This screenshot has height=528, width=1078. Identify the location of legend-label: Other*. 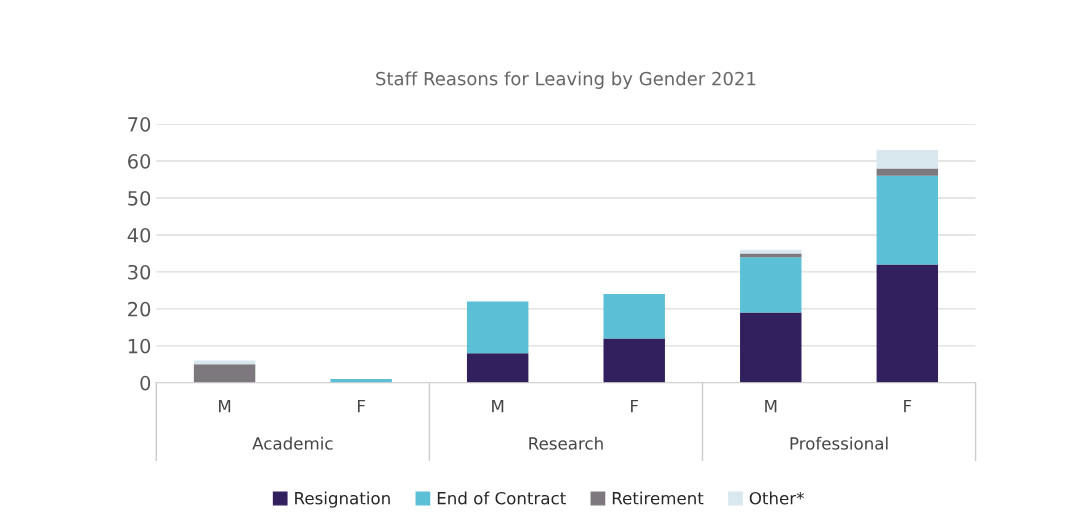
(776, 498).